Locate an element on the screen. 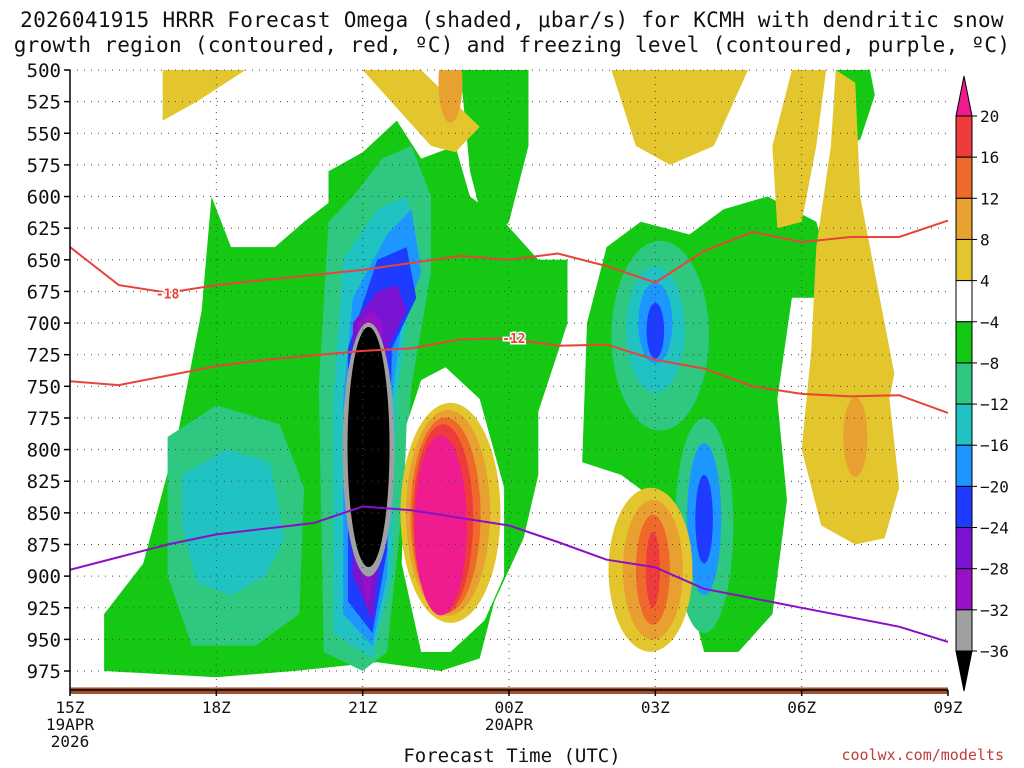 The width and height of the screenshot is (1024, 768). omega-yellow-upper-mid is located at coordinates (421, 111).